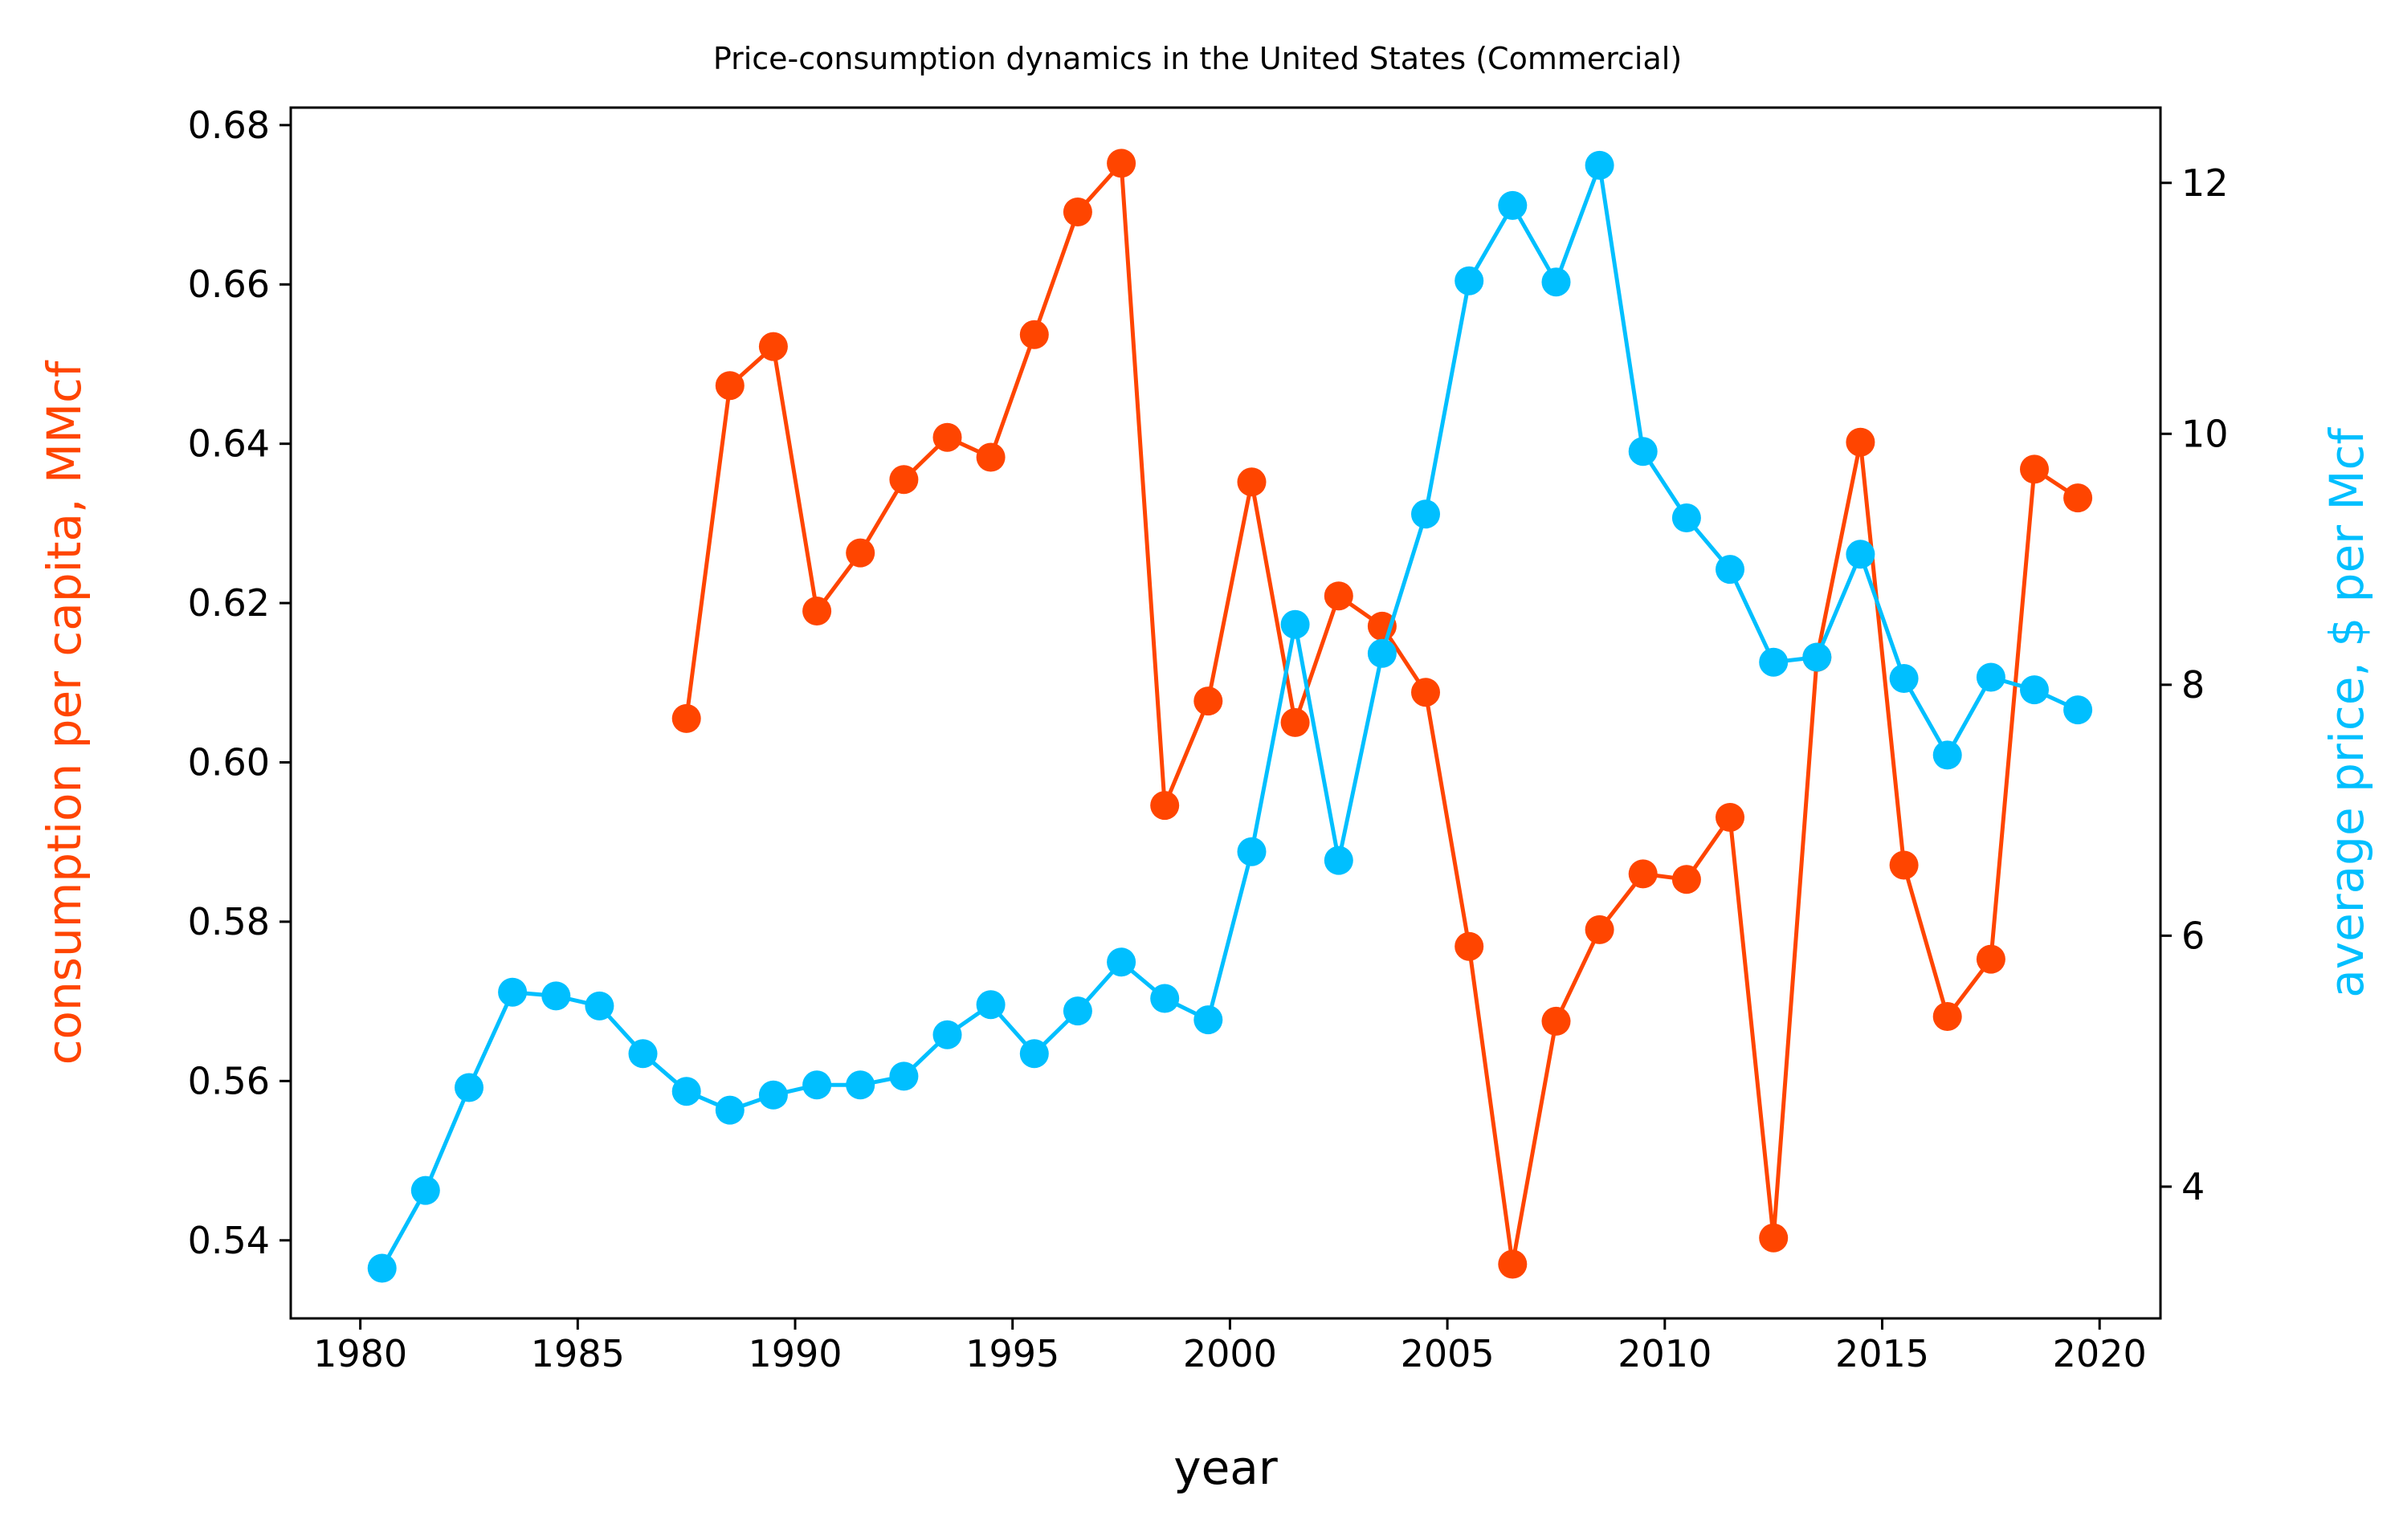 The image size is (2395, 1540). I want to click on x-tick-label: 2020, so click(2100, 1353).